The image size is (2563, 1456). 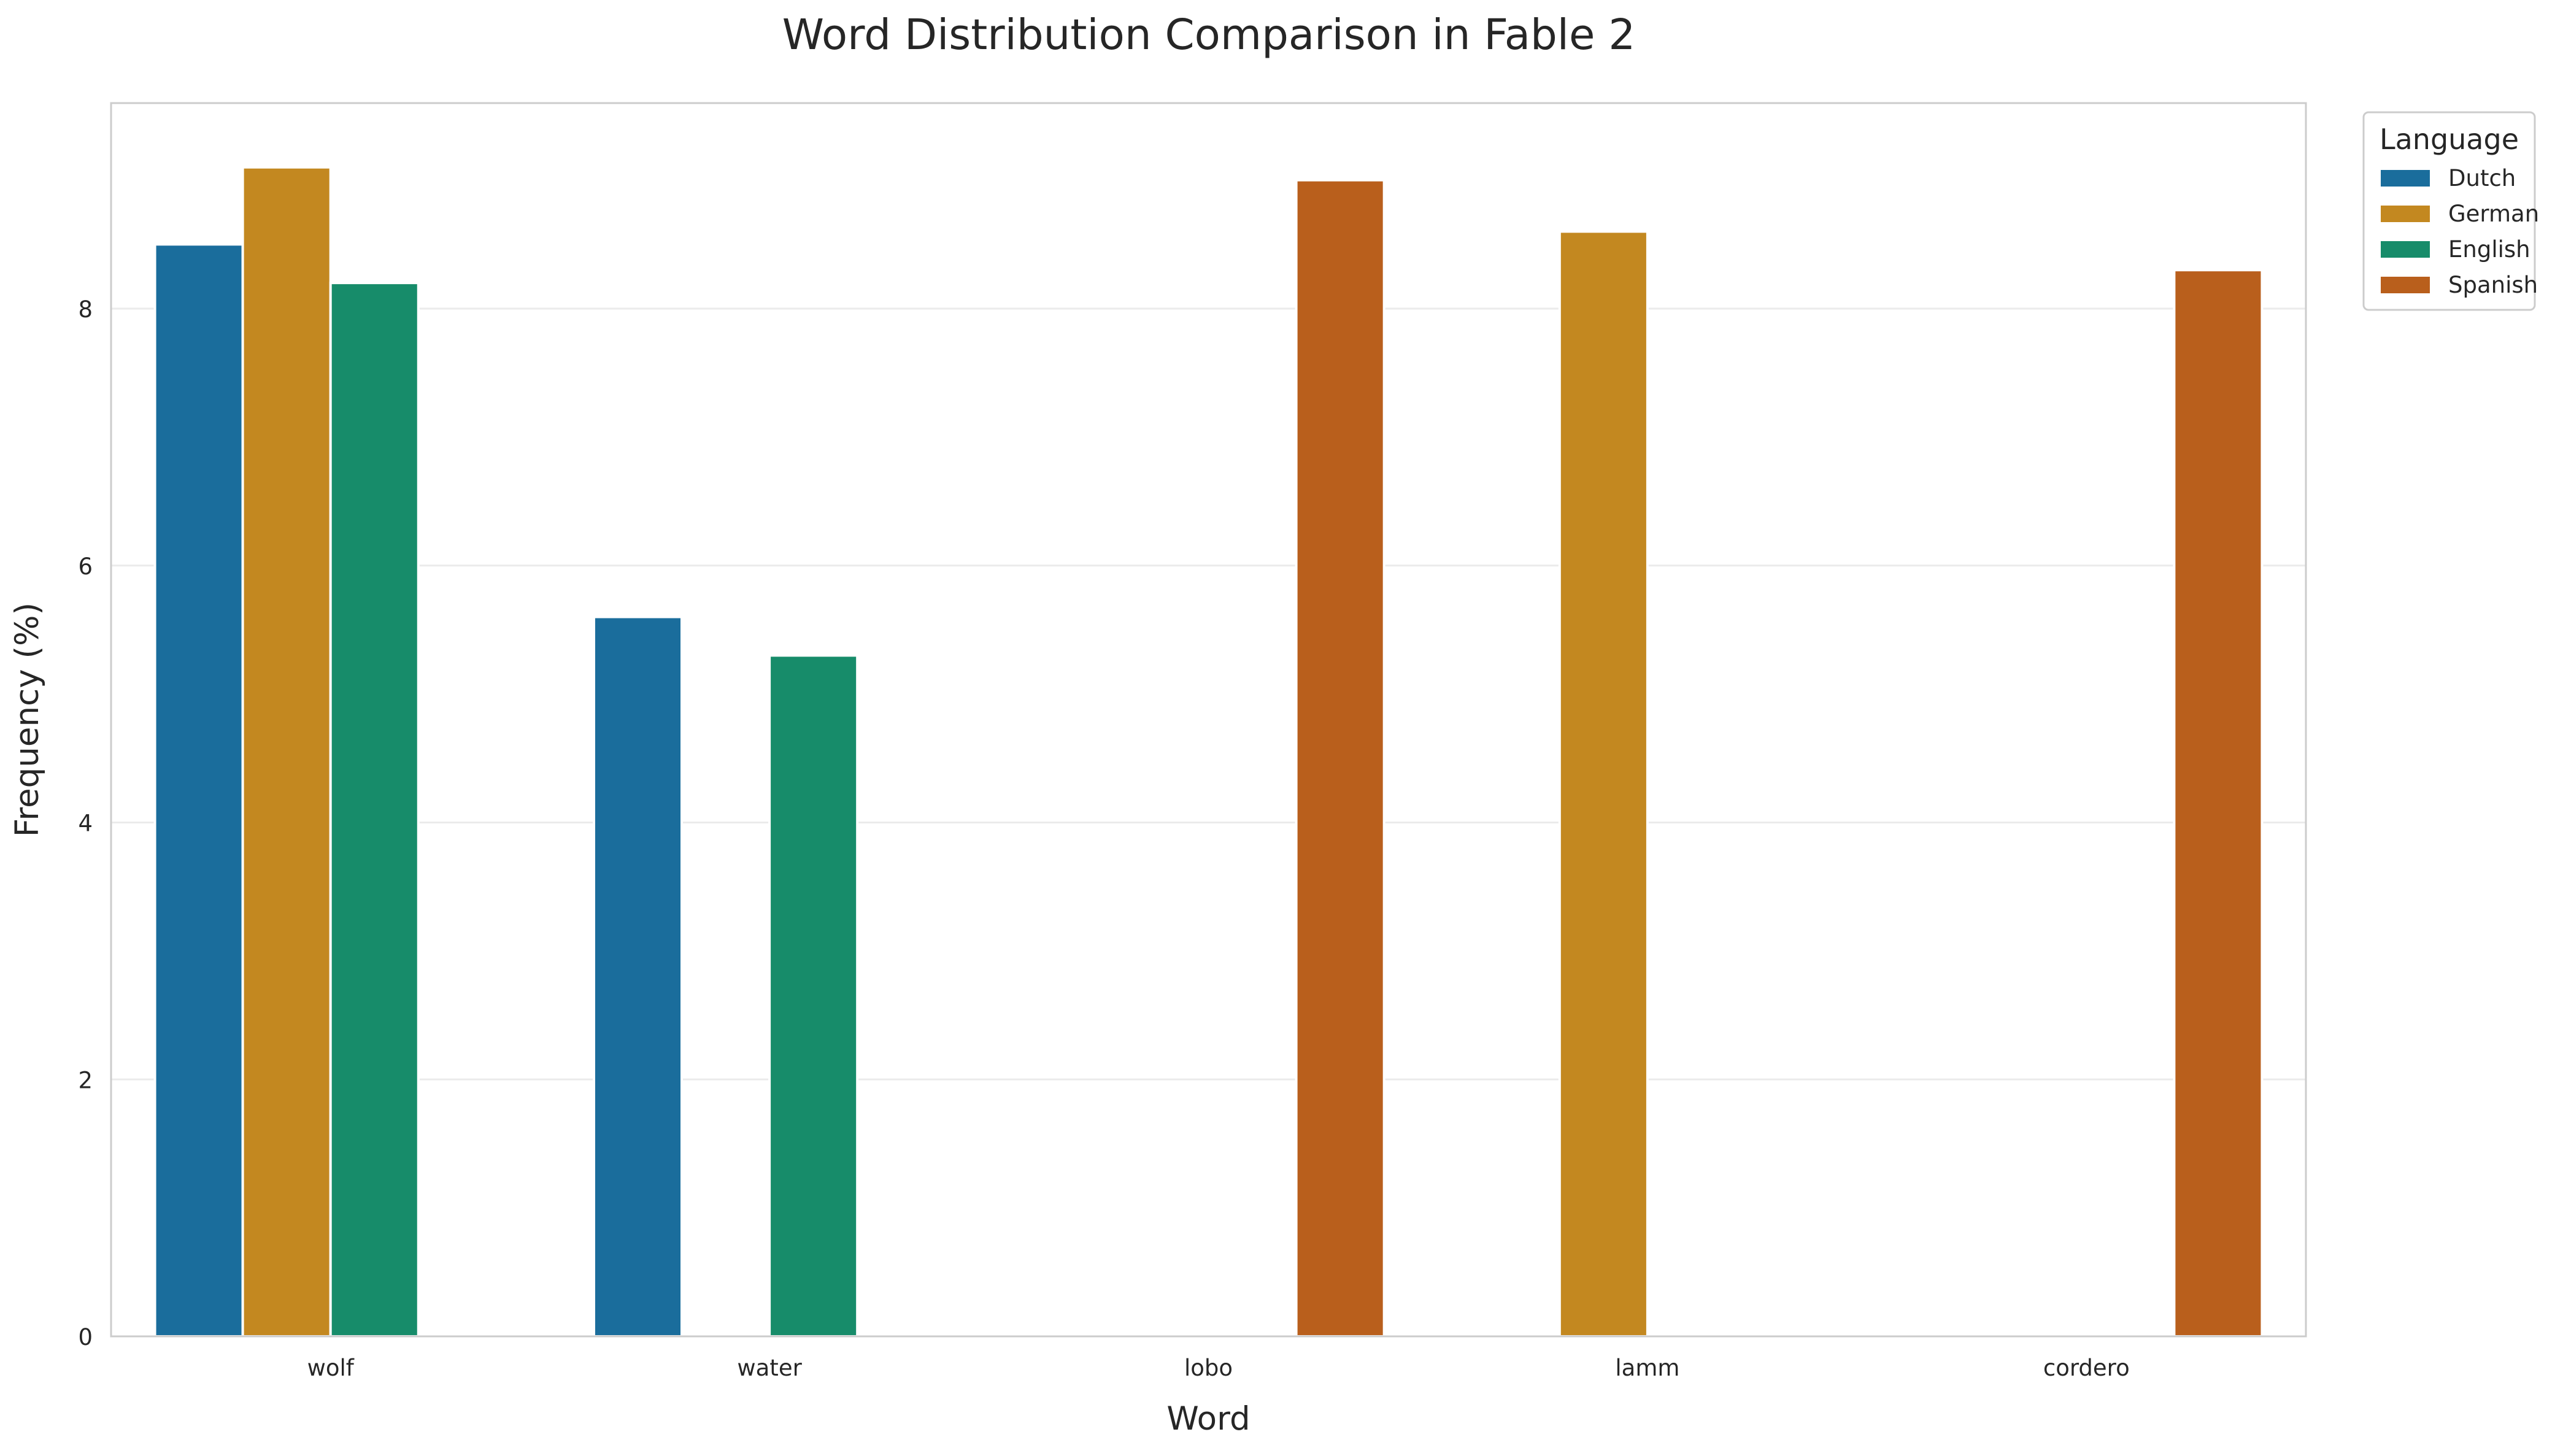 What do you see at coordinates (769, 1368) in the screenshot?
I see `x-tick-label: water` at bounding box center [769, 1368].